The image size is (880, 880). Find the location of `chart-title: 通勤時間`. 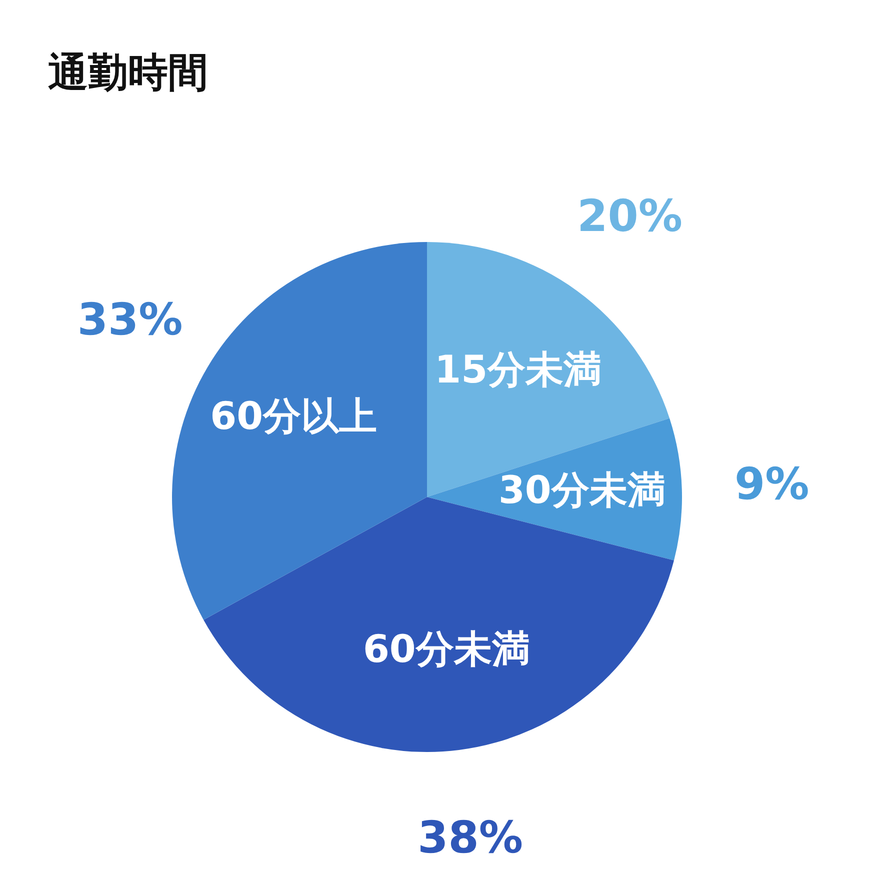

chart-title: 通勤時間 is located at coordinates (128, 73).